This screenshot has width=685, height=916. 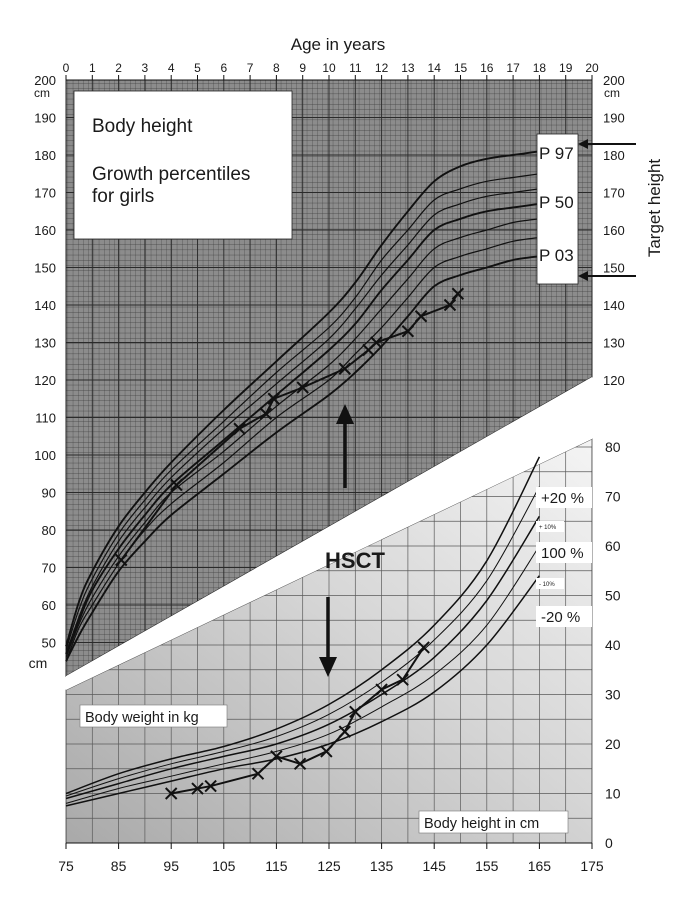 I want to click on weight-xlabel-box, so click(x=493, y=822).